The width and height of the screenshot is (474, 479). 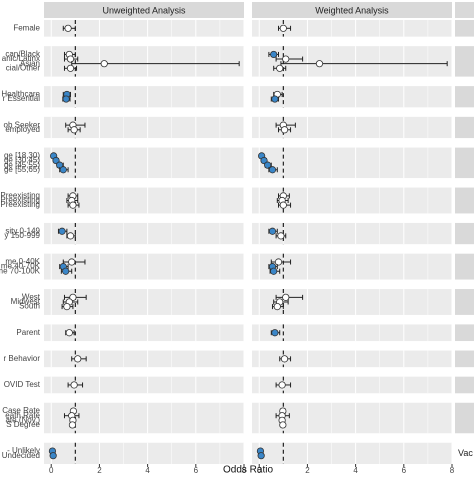 What do you see at coordinates (22, 230) in the screenshot?
I see `row-label: sity 0-149` at bounding box center [22, 230].